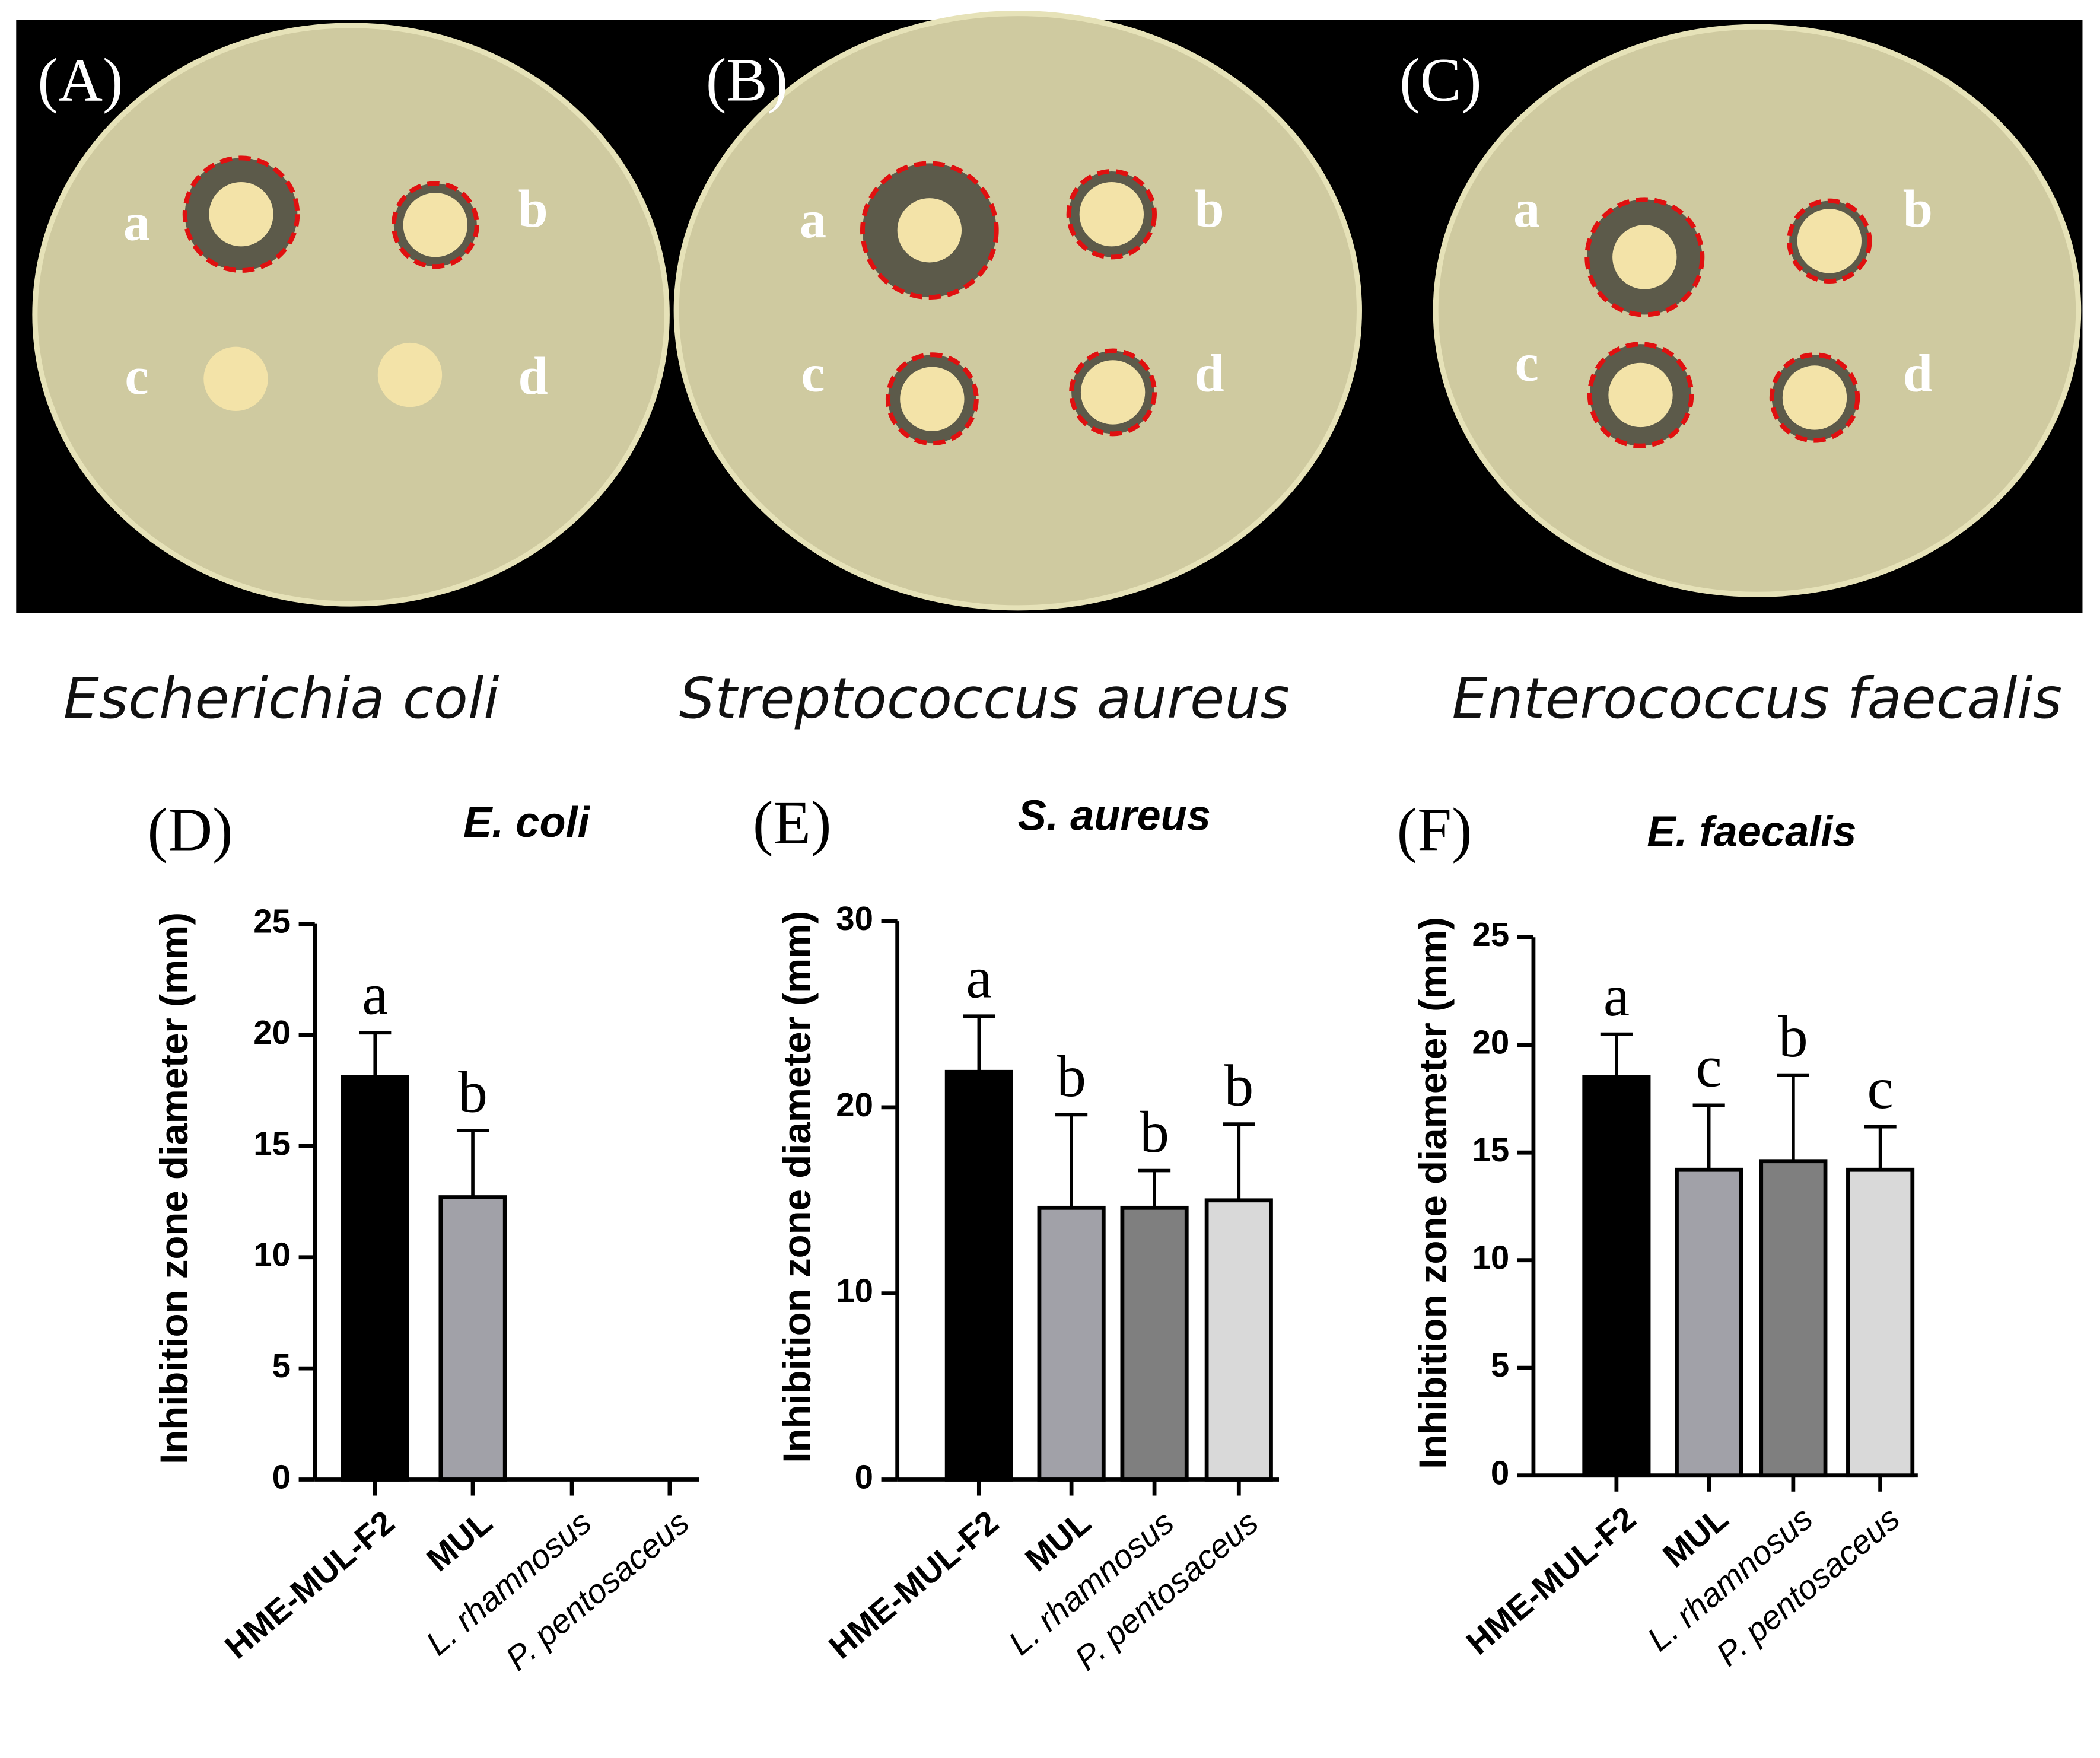  What do you see at coordinates (527, 822) in the screenshot?
I see `chart-title: E. coli` at bounding box center [527, 822].